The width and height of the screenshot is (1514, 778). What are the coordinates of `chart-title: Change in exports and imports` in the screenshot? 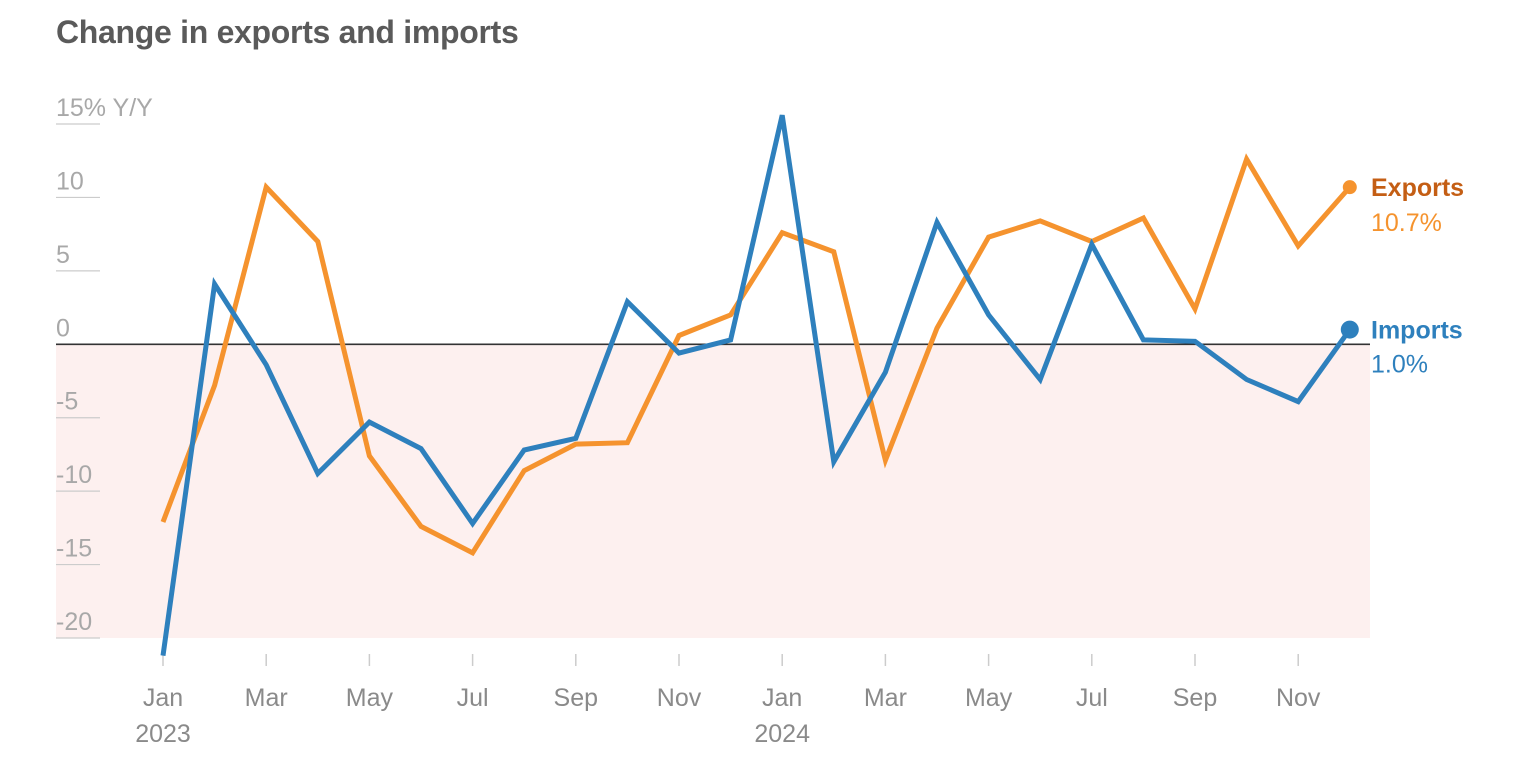 It's located at (287, 32).